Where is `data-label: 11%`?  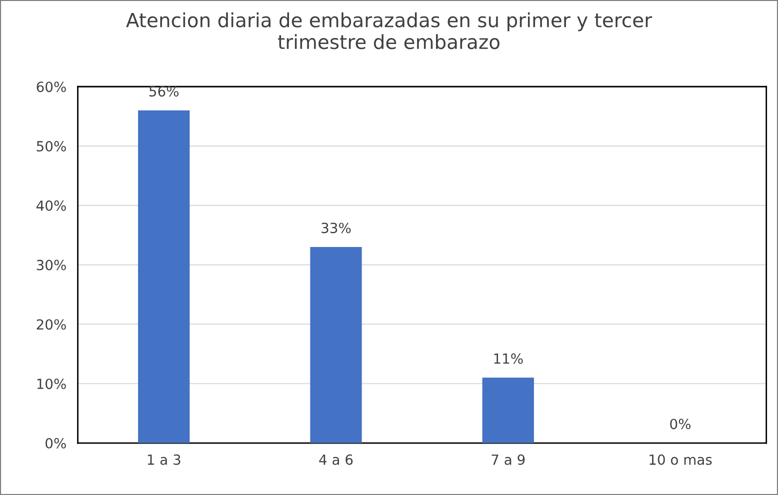 data-label: 11% is located at coordinates (508, 358).